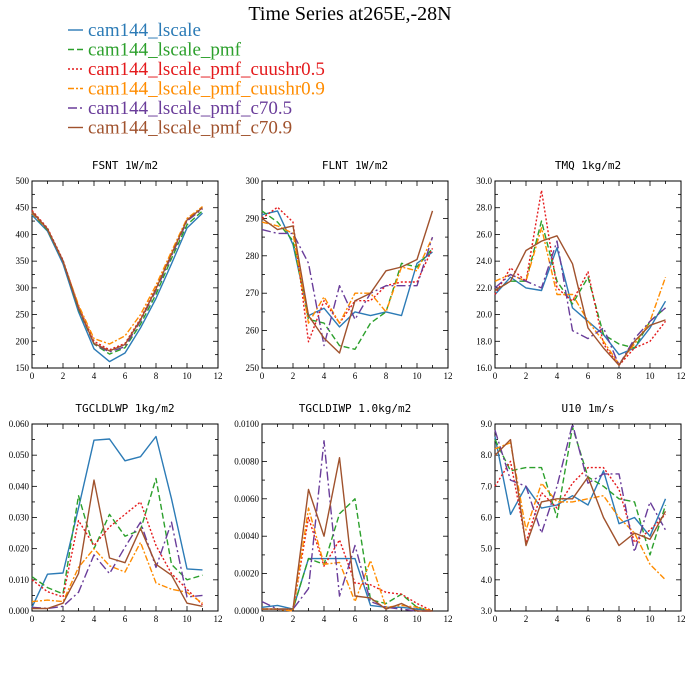  I want to click on panel-title: FSNT 1W/m2, so click(125, 165).